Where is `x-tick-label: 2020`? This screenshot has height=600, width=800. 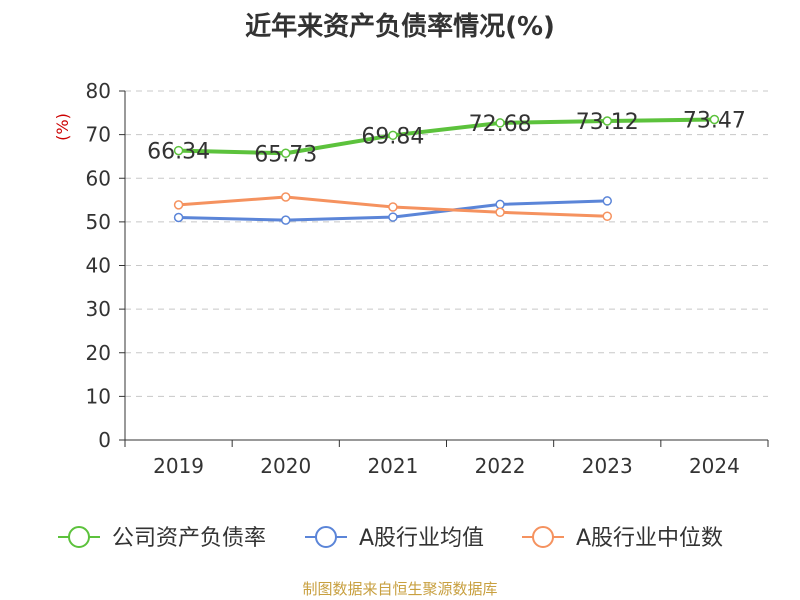 x-tick-label: 2020 is located at coordinates (285, 466).